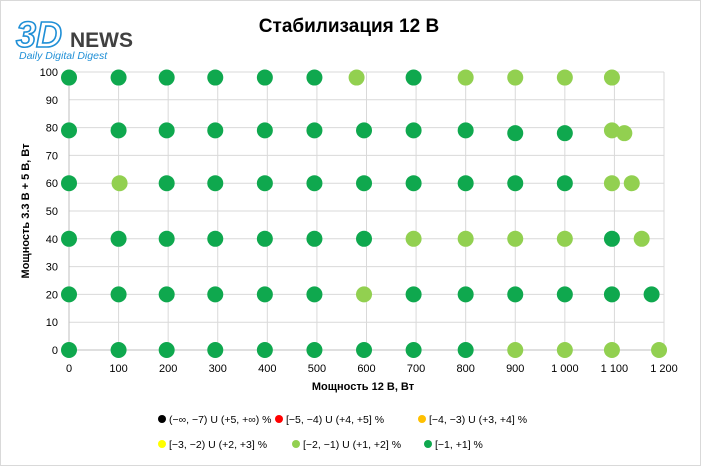  I want to click on chart-title: Стабилизация 12 В, so click(349, 26).